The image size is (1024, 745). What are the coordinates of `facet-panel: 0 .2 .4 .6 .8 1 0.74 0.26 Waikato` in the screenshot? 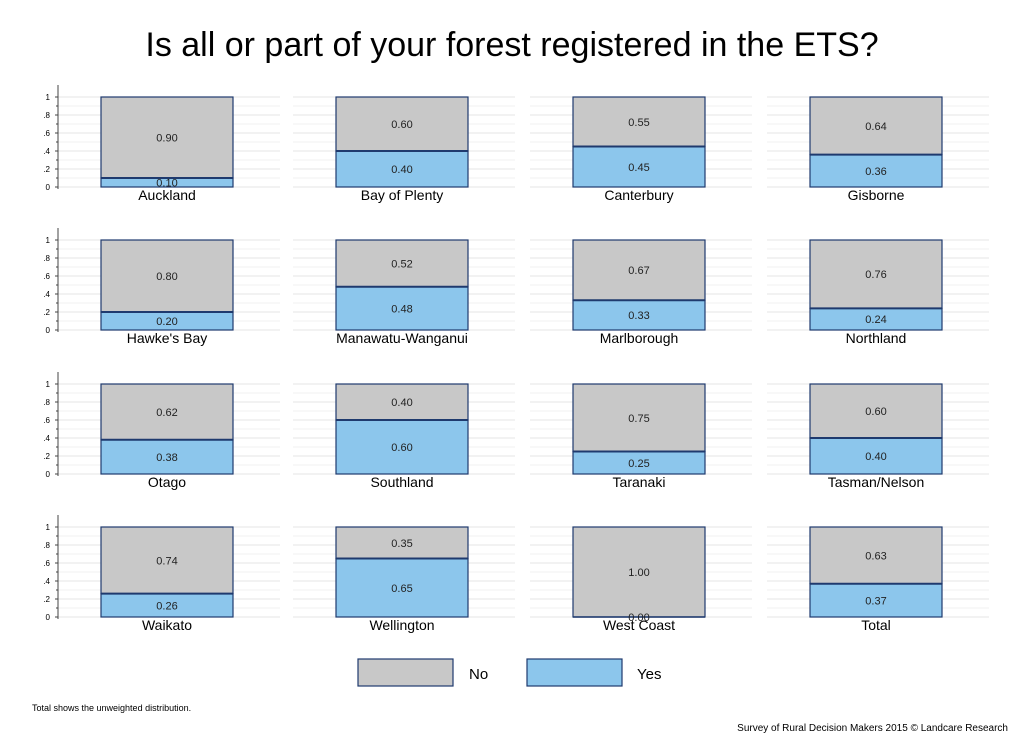 It's located at (161, 574).